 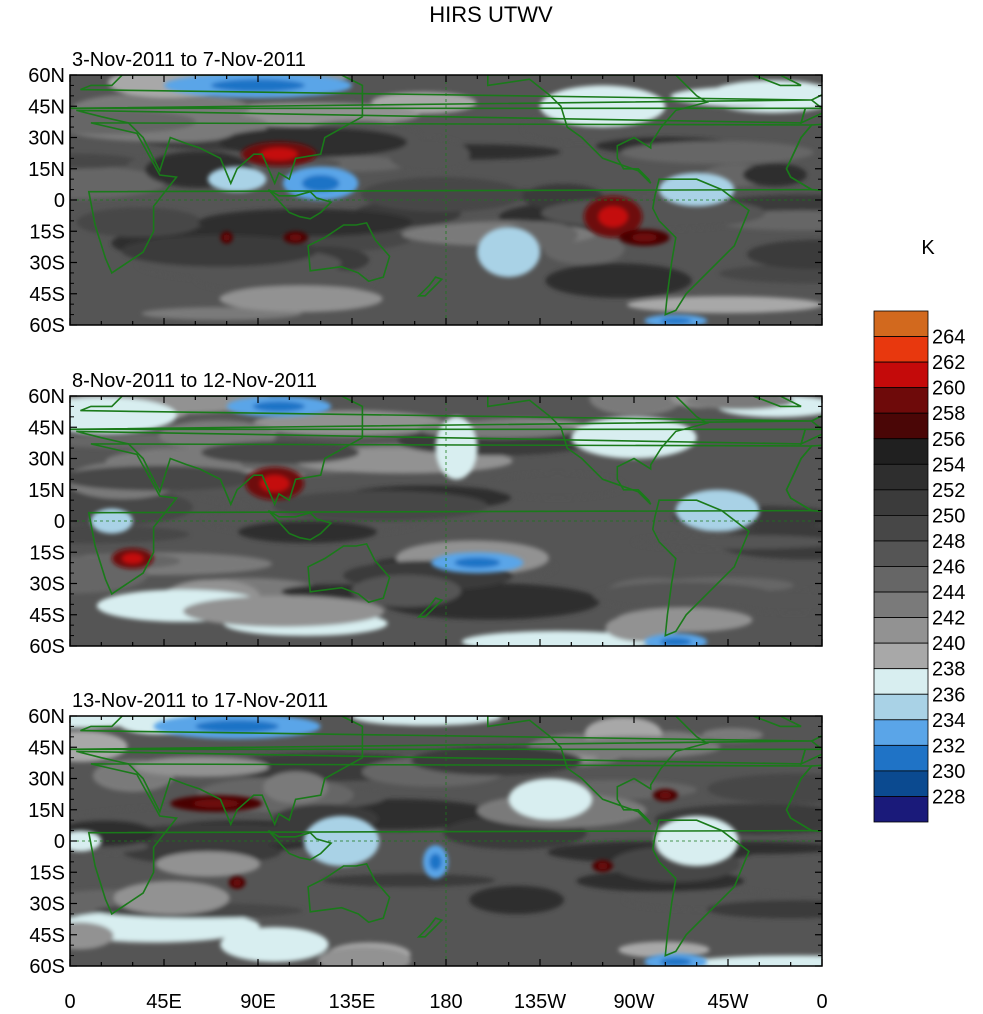 I want to click on y-tick-label: 30S, so click(x=47, y=585).